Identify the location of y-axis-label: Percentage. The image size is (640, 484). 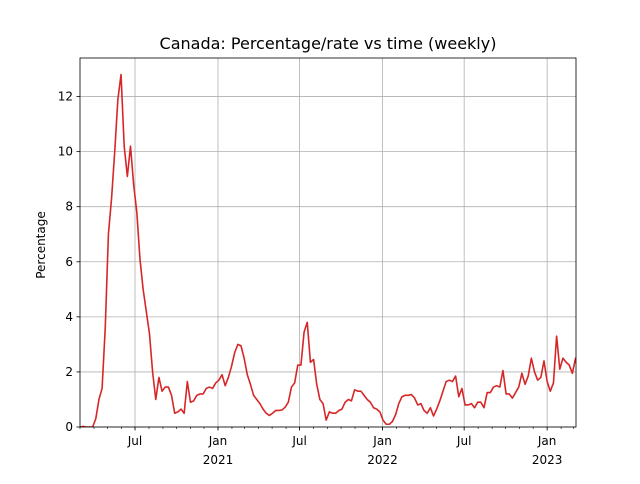
(41, 245).